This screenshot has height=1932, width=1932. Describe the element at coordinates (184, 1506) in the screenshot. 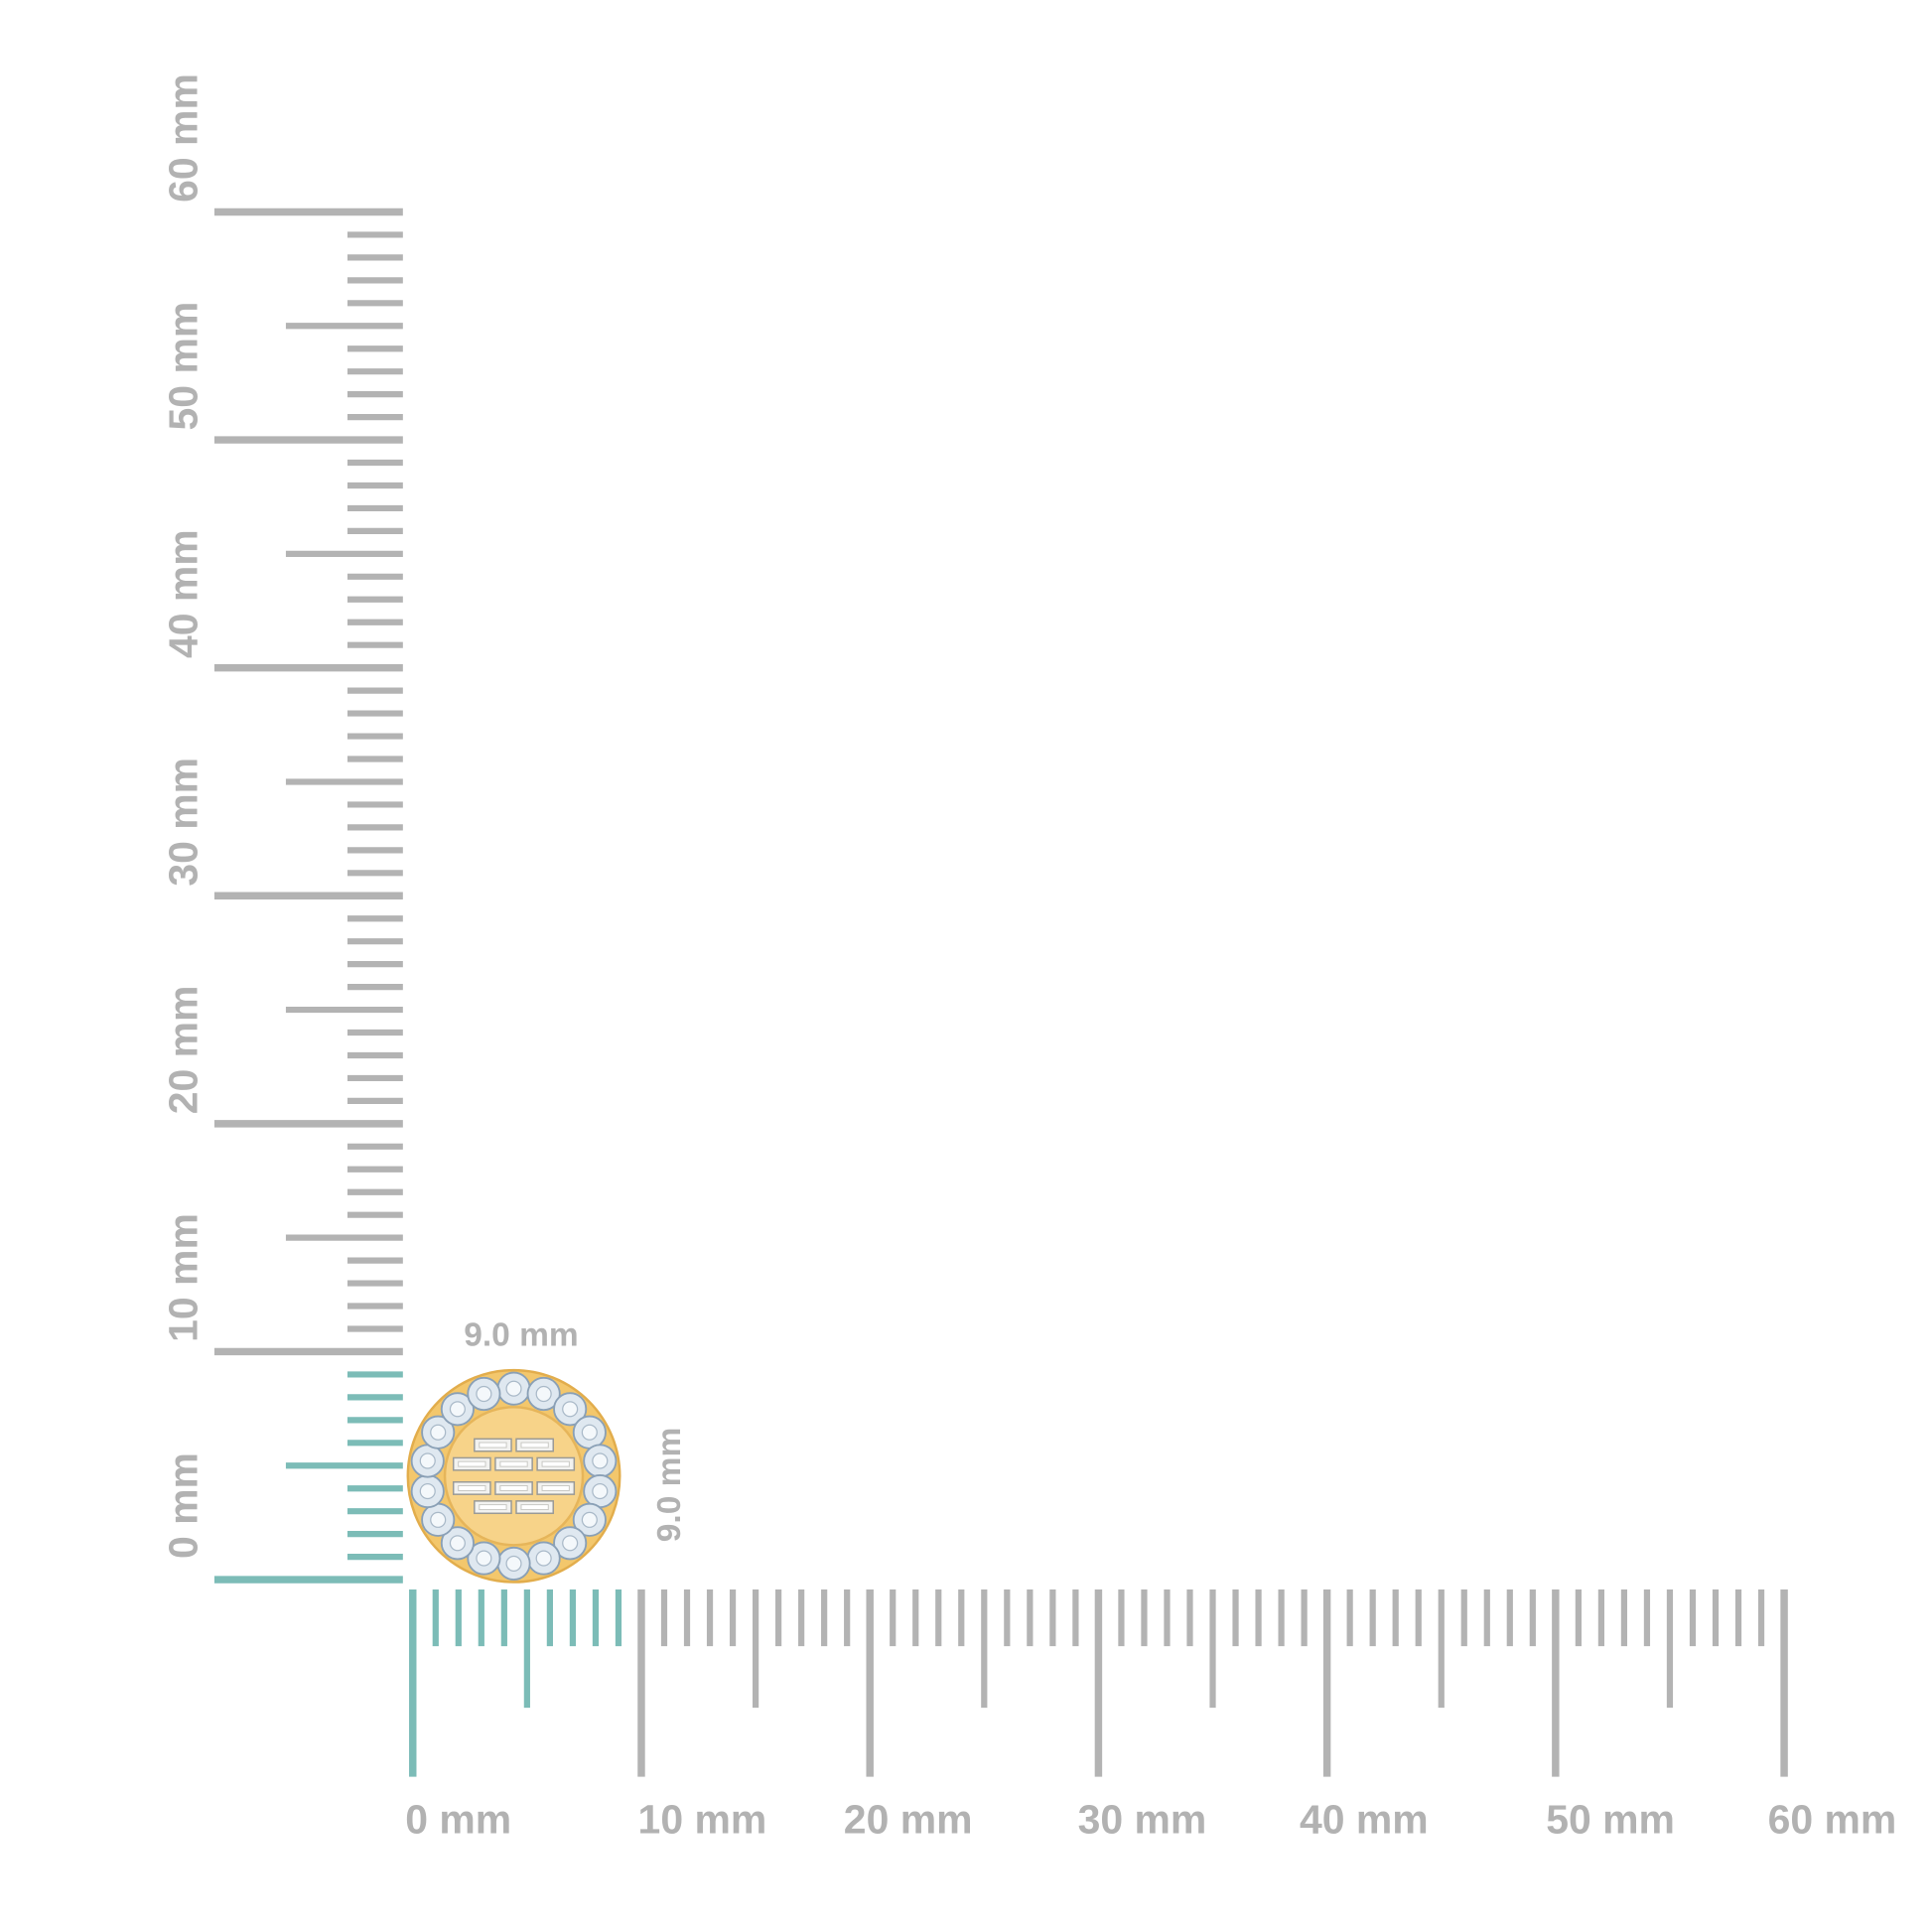

I see `y-axis-label: 0 mm` at that location.